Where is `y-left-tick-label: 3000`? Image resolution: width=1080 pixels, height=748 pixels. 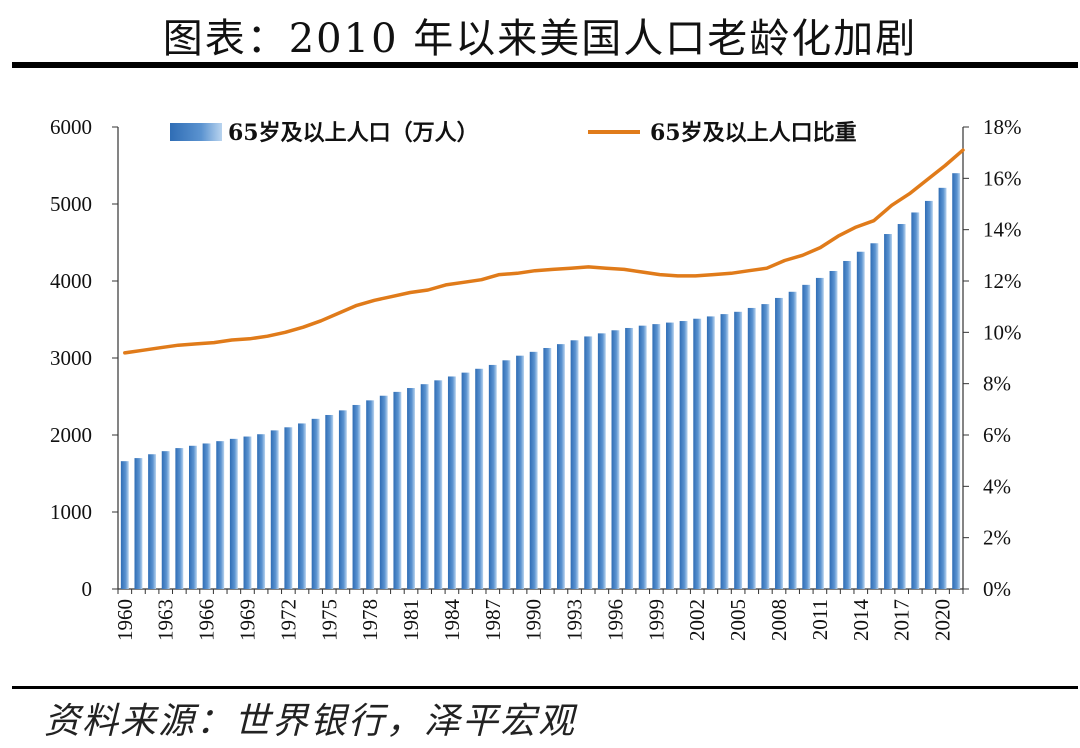
y-left-tick-label: 3000 is located at coordinates (71, 358).